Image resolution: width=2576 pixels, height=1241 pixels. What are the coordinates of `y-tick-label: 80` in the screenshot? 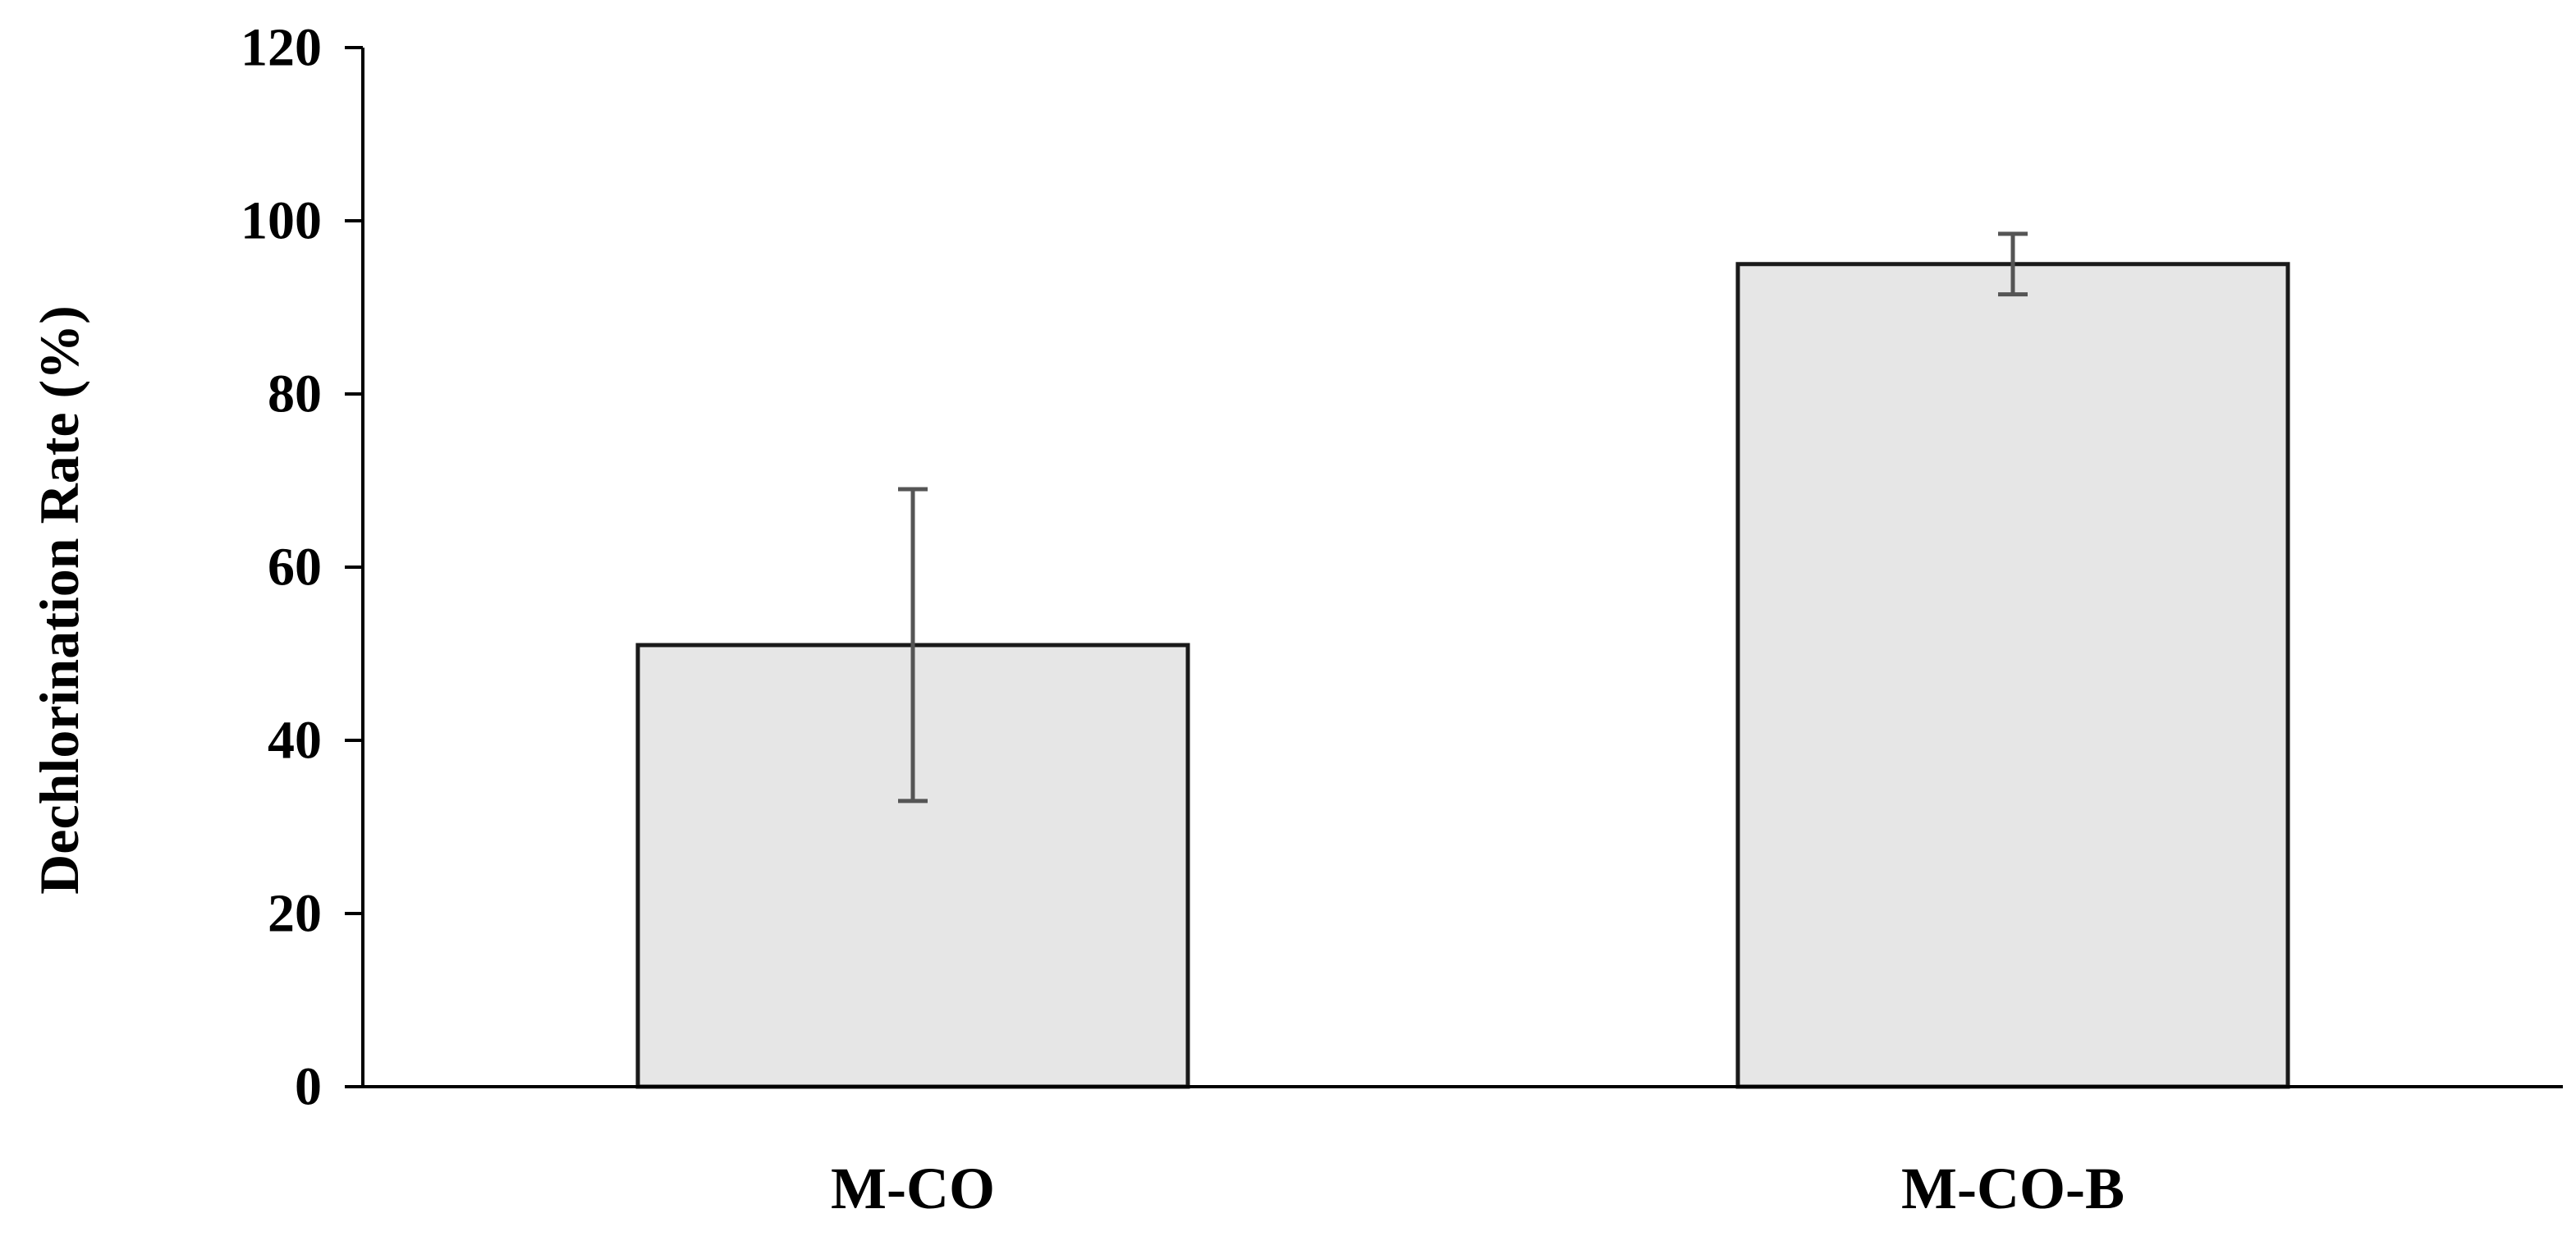 It's located at (295, 394).